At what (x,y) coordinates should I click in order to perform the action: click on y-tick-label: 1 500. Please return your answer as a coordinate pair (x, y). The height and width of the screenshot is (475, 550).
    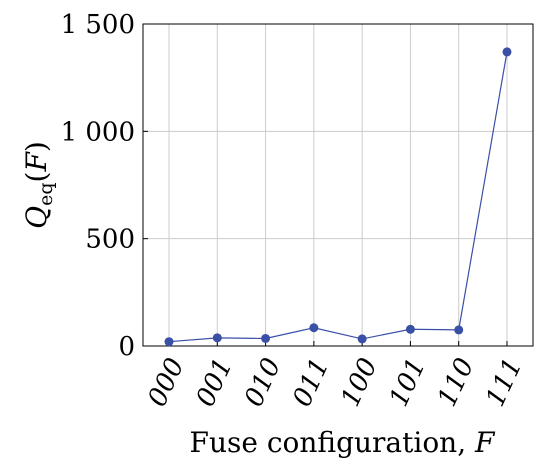
    Looking at the image, I should click on (98, 25).